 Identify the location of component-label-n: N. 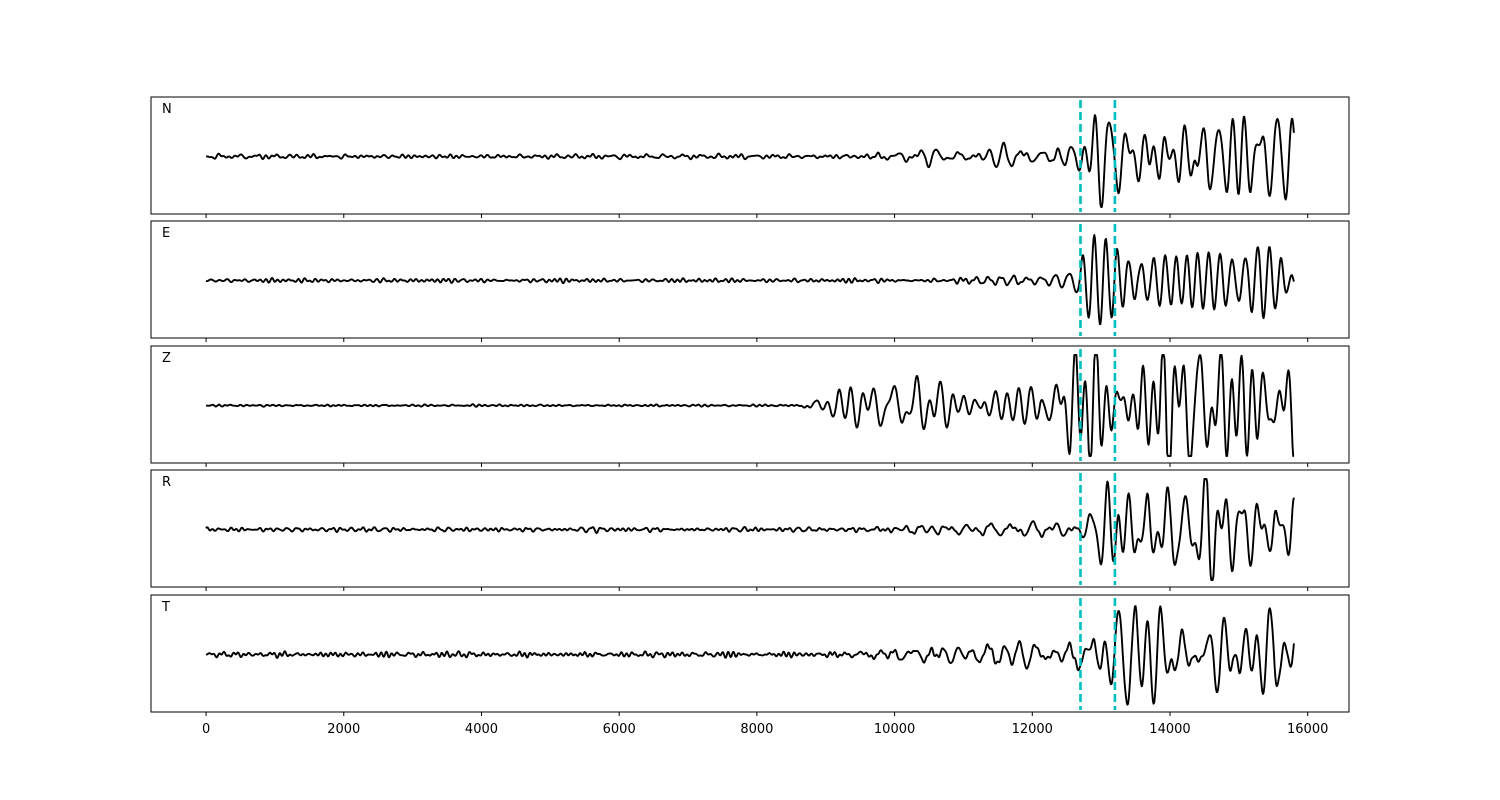
(167, 109).